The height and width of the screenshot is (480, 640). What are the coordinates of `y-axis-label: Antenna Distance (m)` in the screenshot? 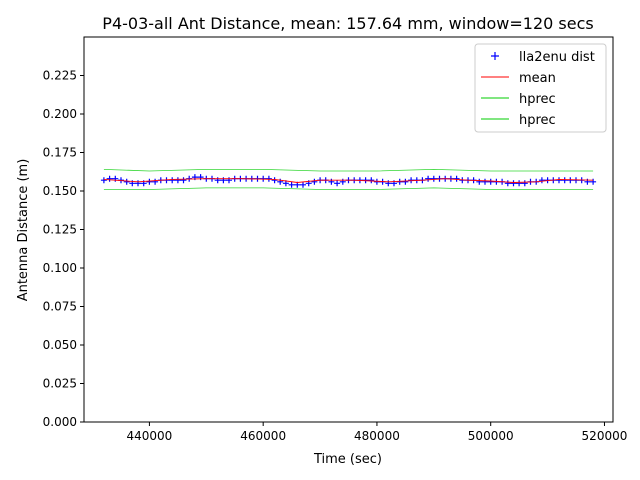 It's located at (23, 230).